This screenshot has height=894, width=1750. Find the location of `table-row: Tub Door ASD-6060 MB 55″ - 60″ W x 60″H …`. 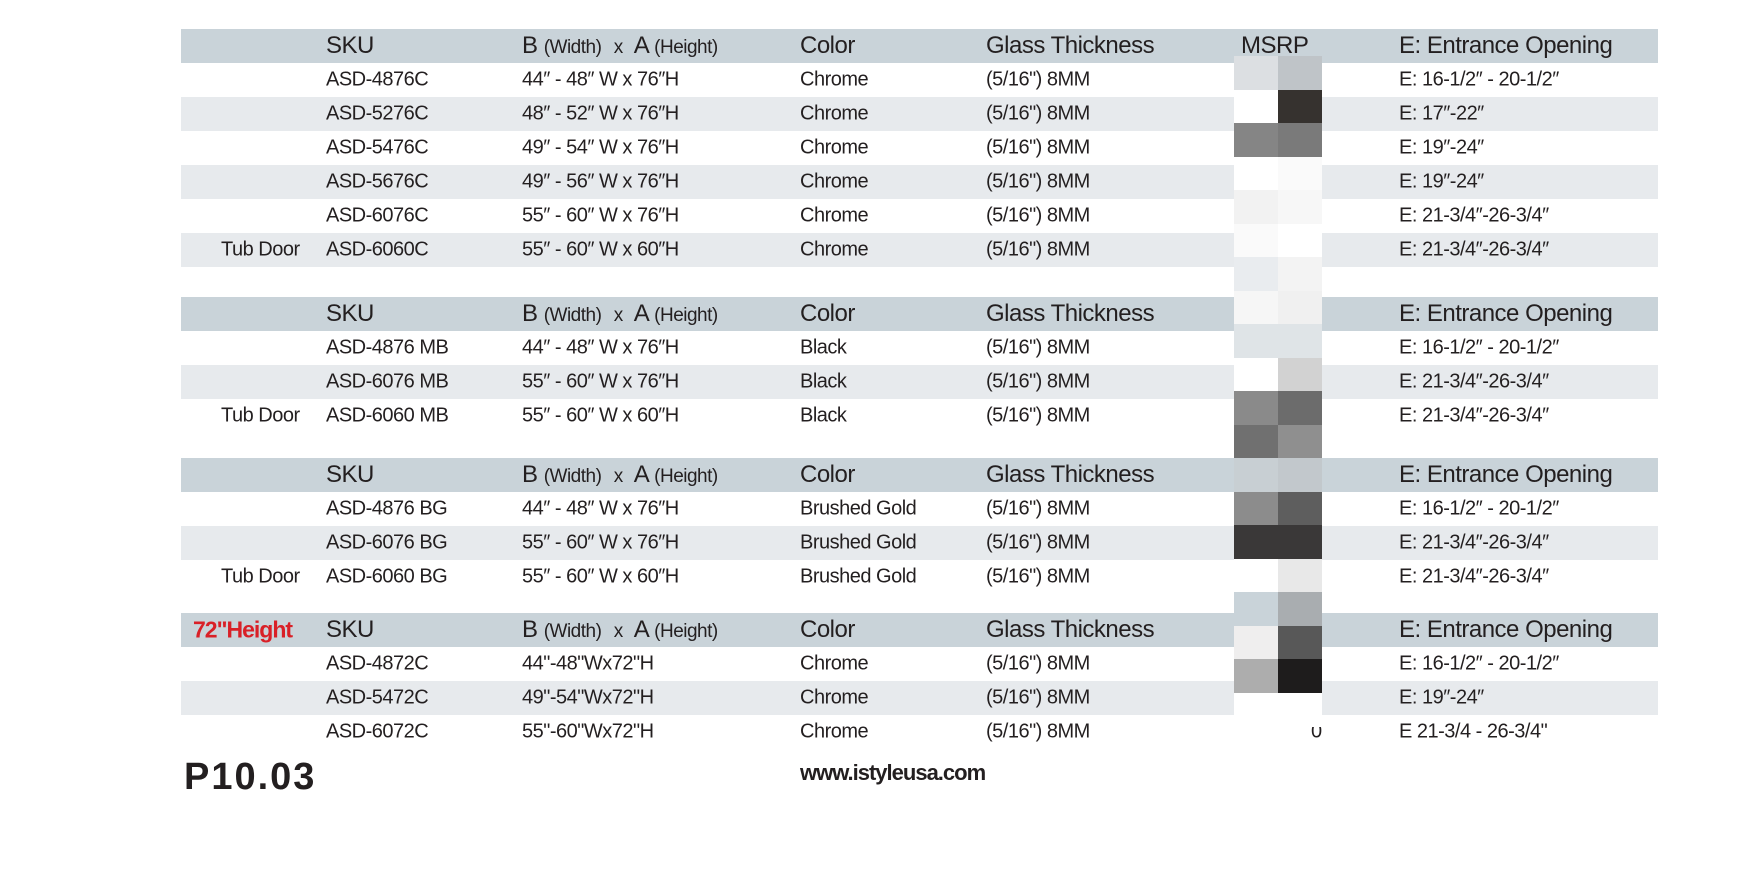

table-row: Tub Door ASD-6060 MB 55″ - 60″ W x 60″H … is located at coordinates (919, 416).